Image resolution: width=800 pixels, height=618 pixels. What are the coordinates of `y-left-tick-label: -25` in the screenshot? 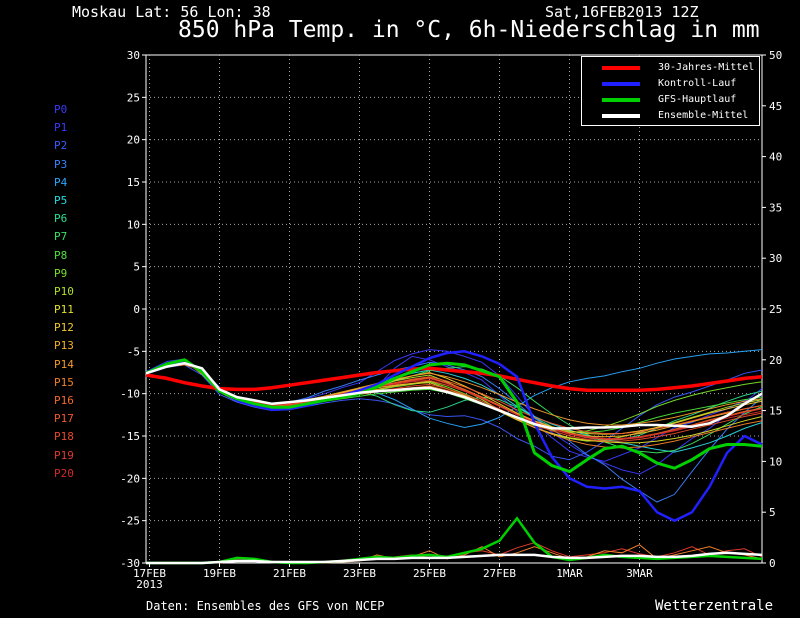 It's located at (130, 521).